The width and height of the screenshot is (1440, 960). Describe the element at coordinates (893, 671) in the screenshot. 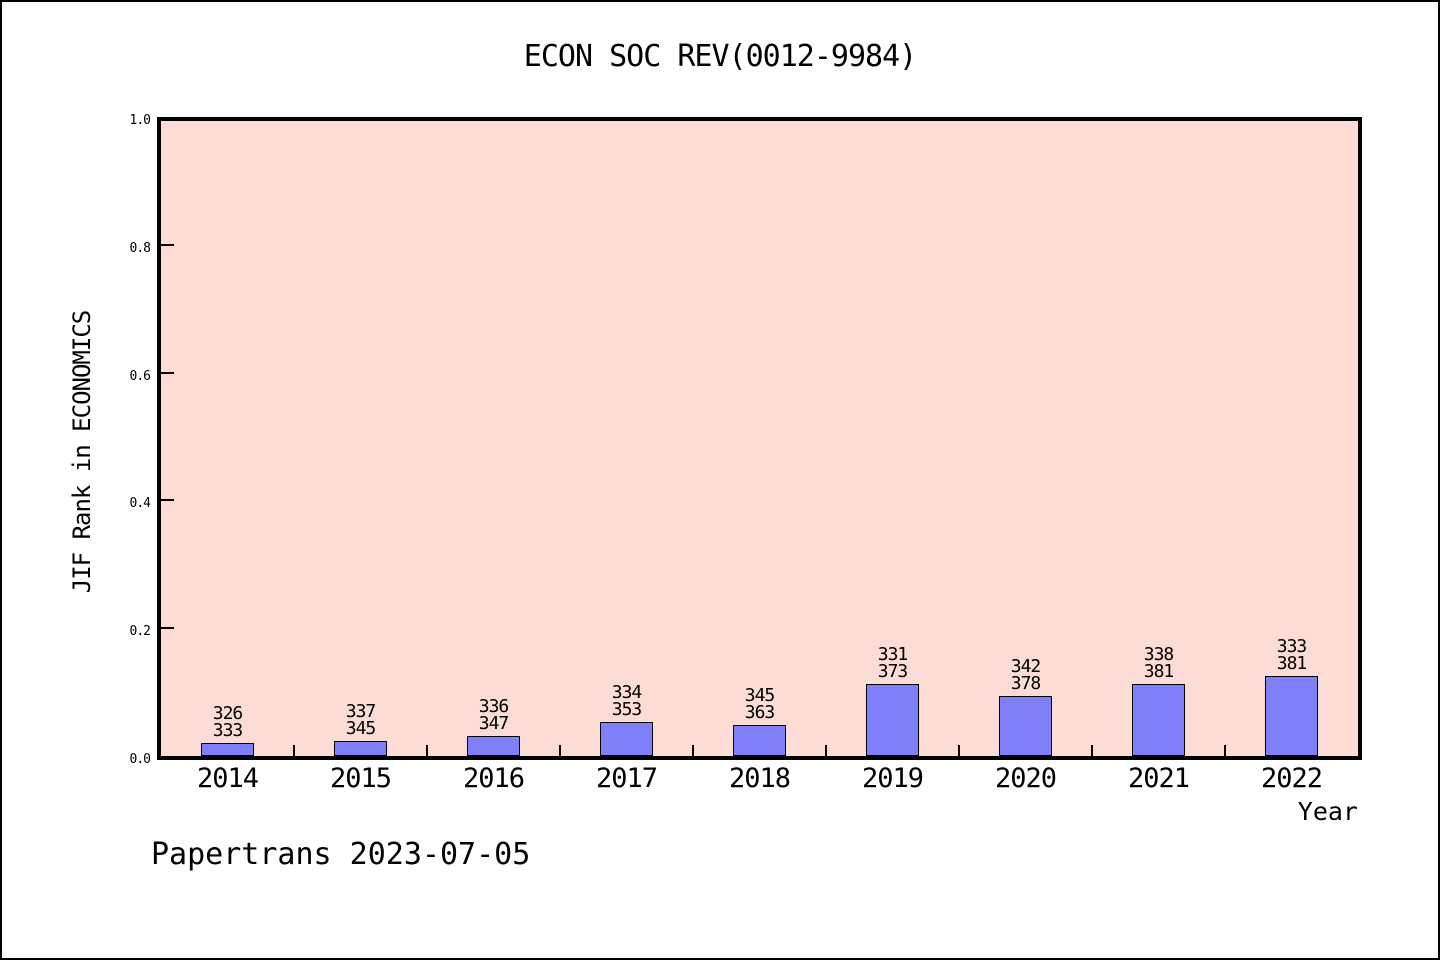

I see `bar-total-value: 373` at that location.